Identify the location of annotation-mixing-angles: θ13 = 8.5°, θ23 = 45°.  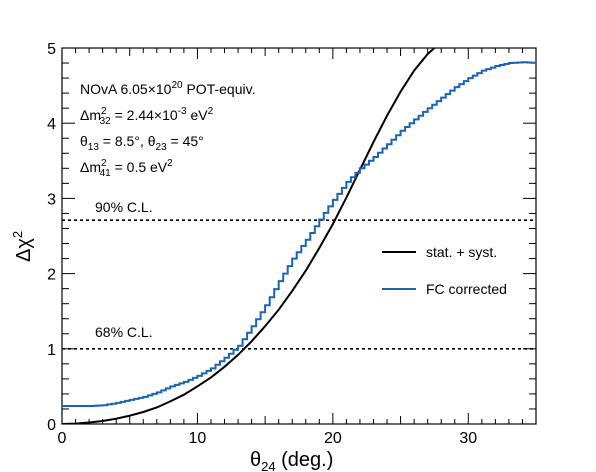
(142, 143).